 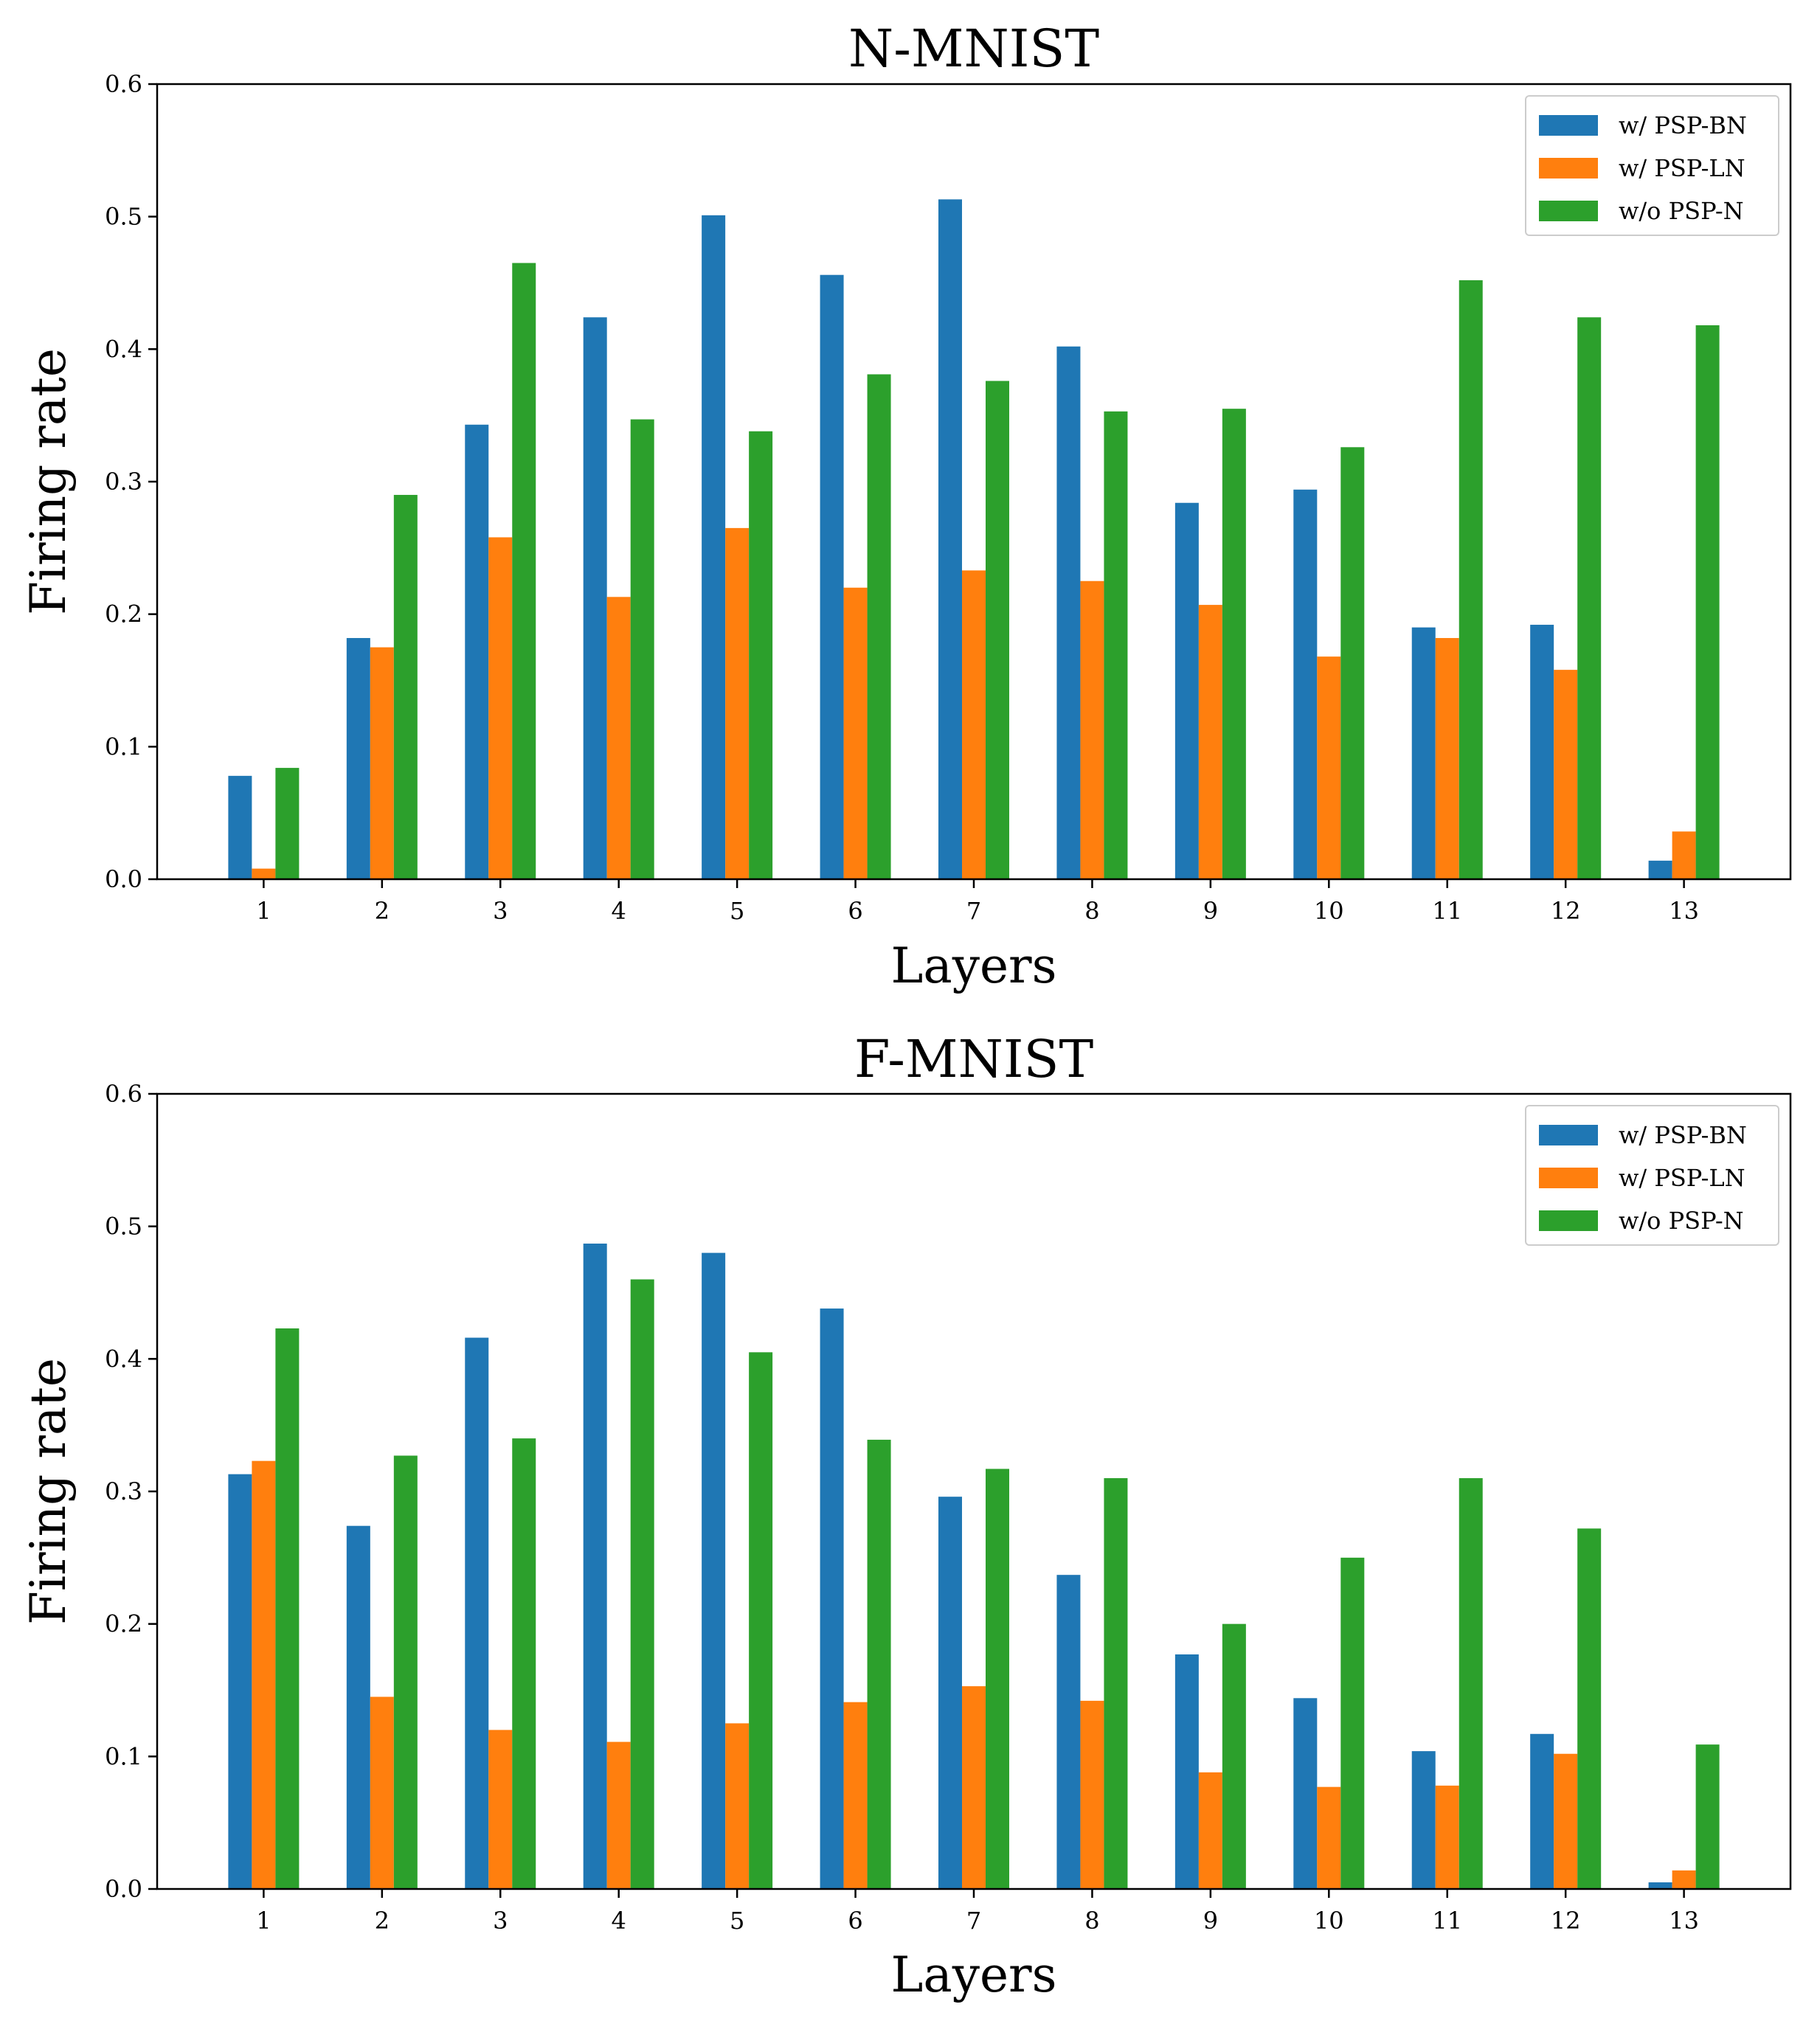 What do you see at coordinates (382, 1921) in the screenshot?
I see `x-tick-label: 2` at bounding box center [382, 1921].